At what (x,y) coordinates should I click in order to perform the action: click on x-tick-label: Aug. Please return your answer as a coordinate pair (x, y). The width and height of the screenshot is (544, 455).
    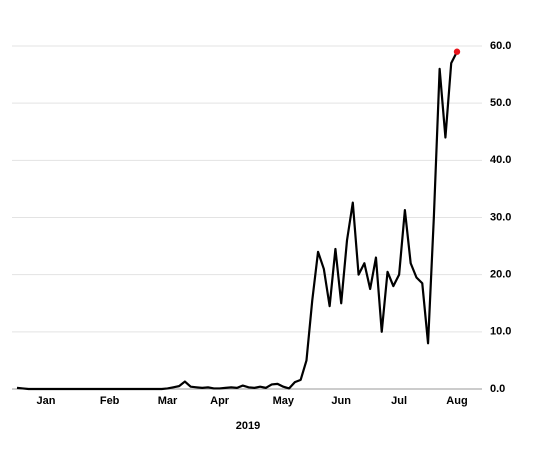
    Looking at the image, I should click on (456, 401).